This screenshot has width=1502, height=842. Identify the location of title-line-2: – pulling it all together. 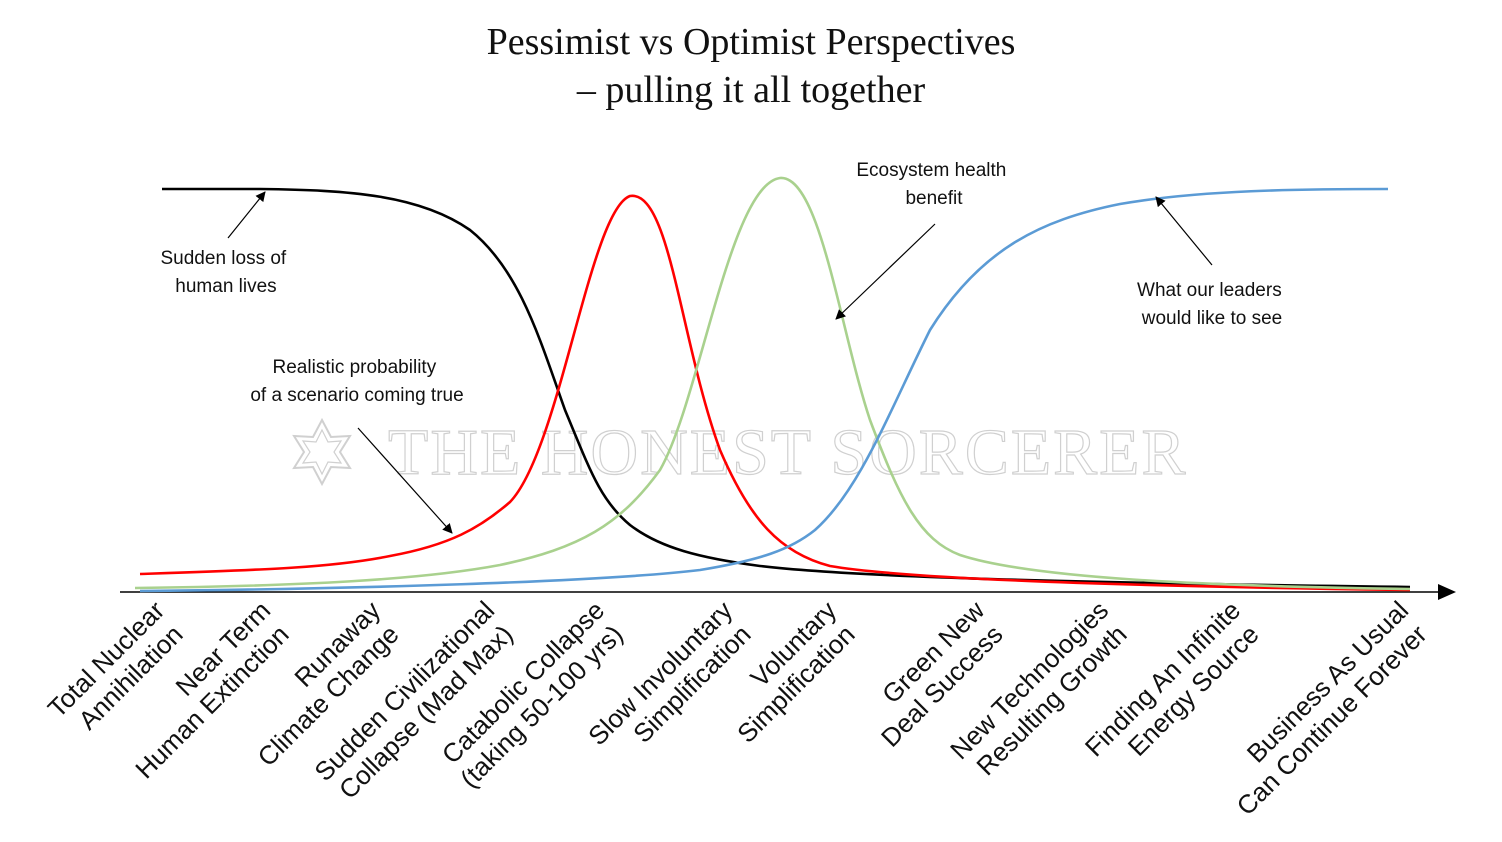
(751, 90).